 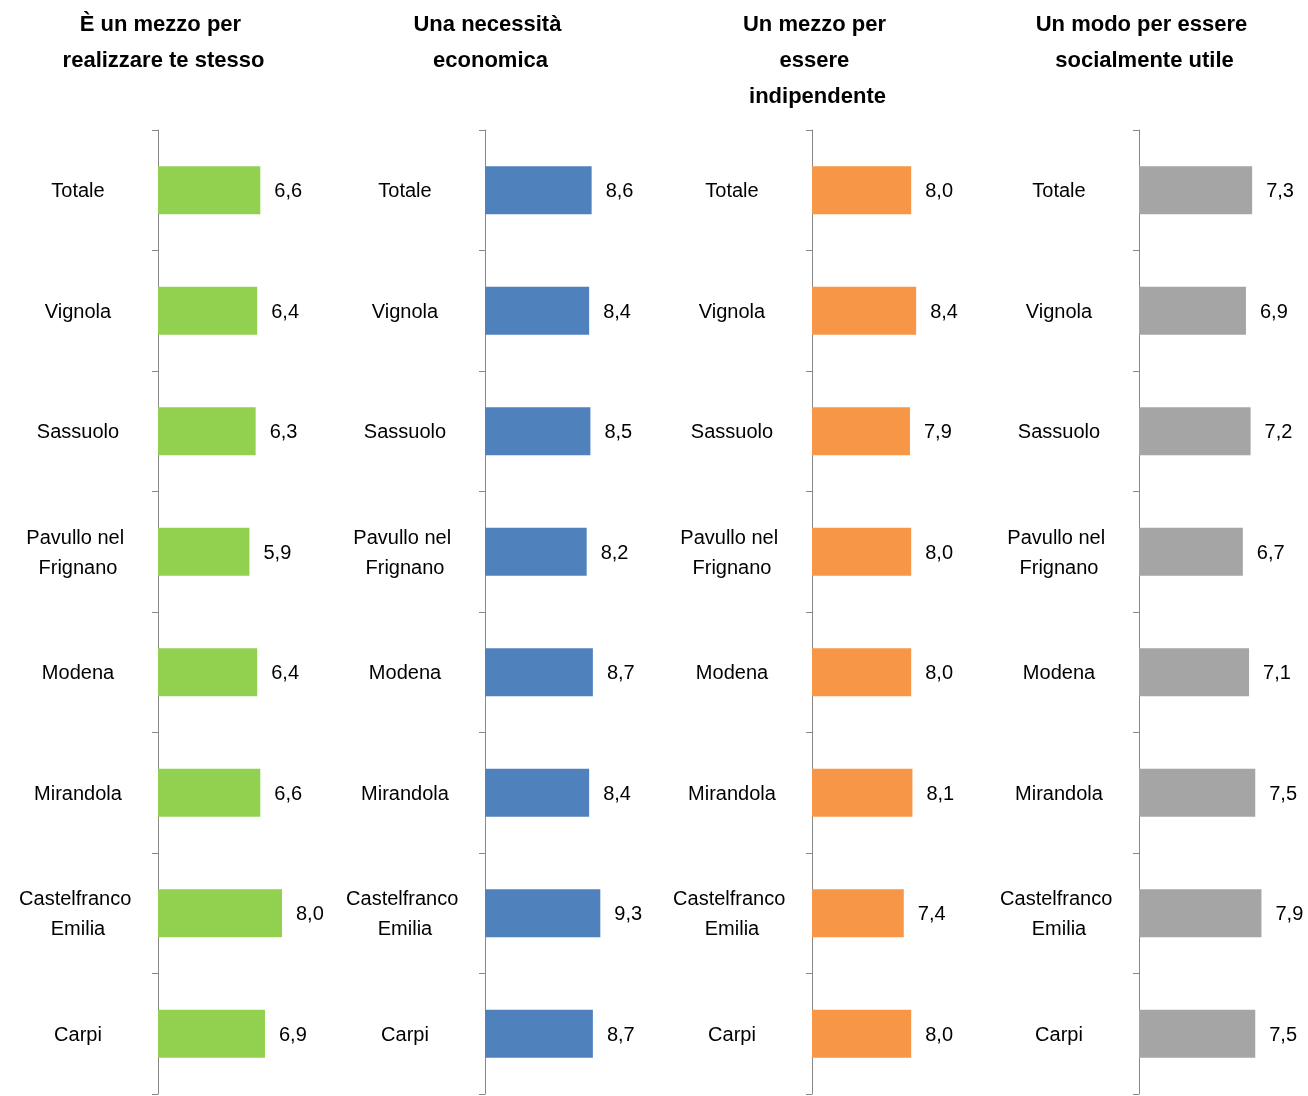 I want to click on data-label: 8,1, so click(x=940, y=792).